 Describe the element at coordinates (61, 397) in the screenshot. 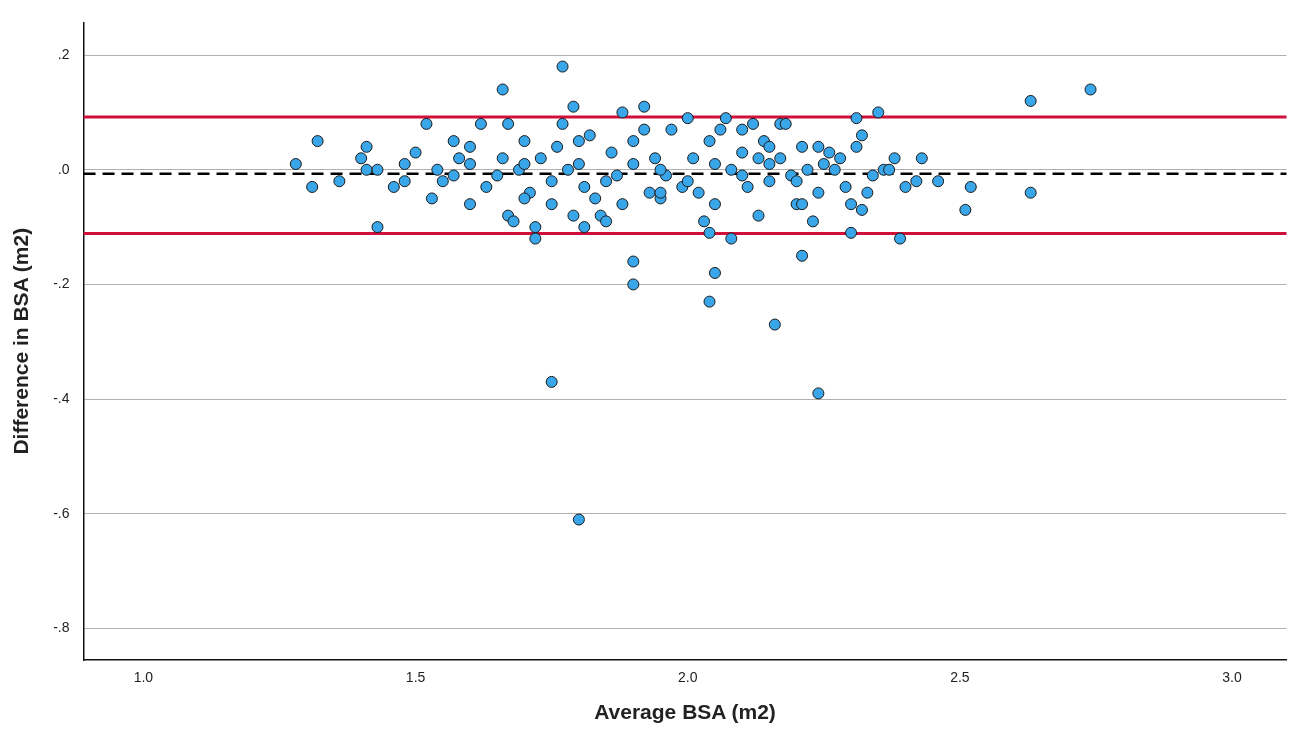

I see `y-tick-label: -.4` at that location.